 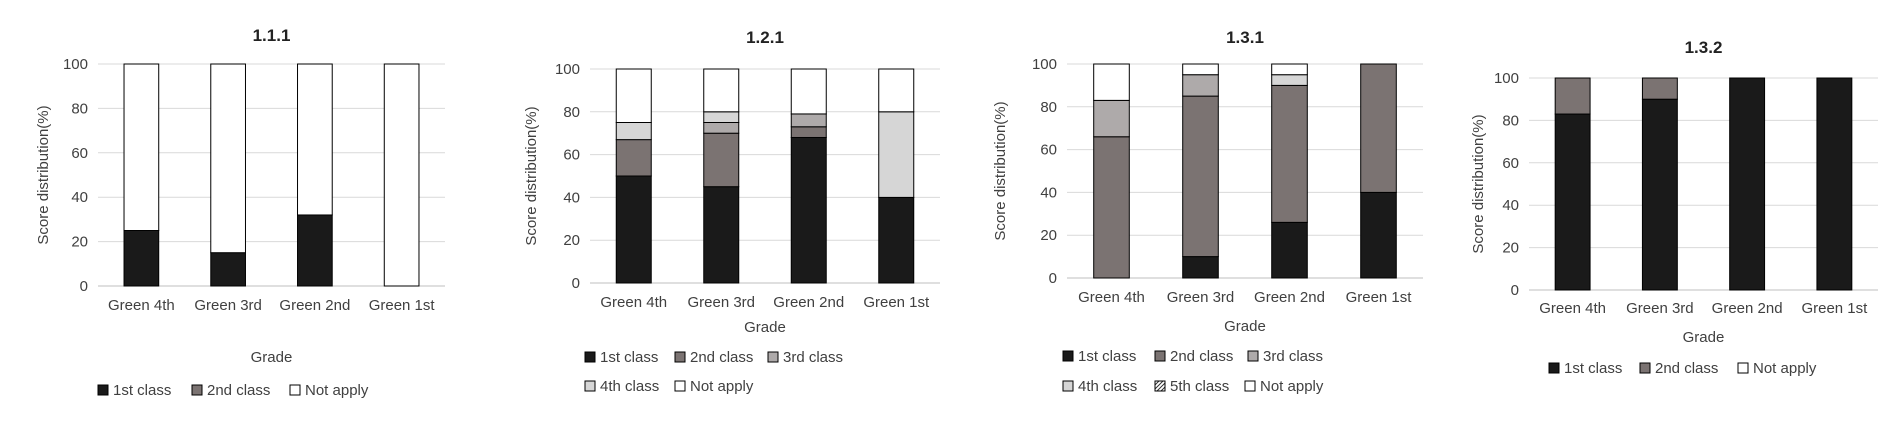 I want to click on chart-title: 1.3.2, so click(x=1704, y=47).